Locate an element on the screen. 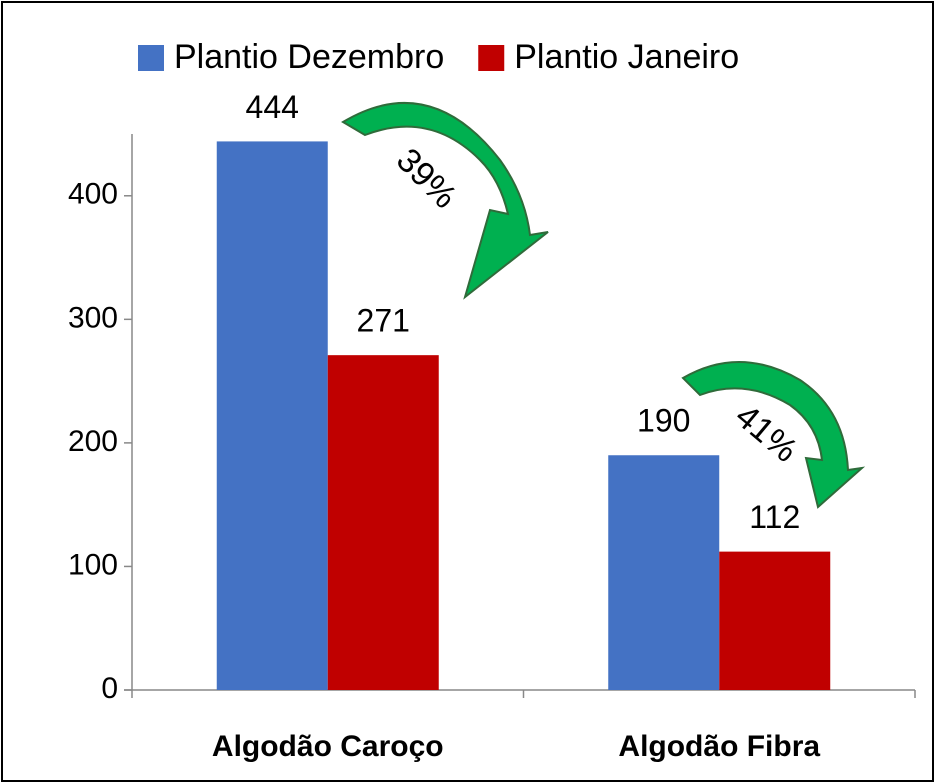  y-tick-label: 300 is located at coordinates (93, 317).